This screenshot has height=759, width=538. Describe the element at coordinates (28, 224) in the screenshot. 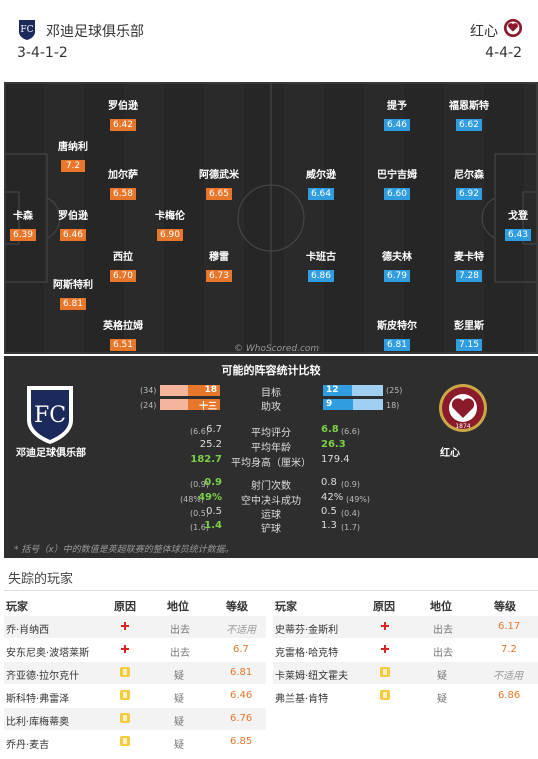

I see `home-player: 卡森 6.39` at that location.